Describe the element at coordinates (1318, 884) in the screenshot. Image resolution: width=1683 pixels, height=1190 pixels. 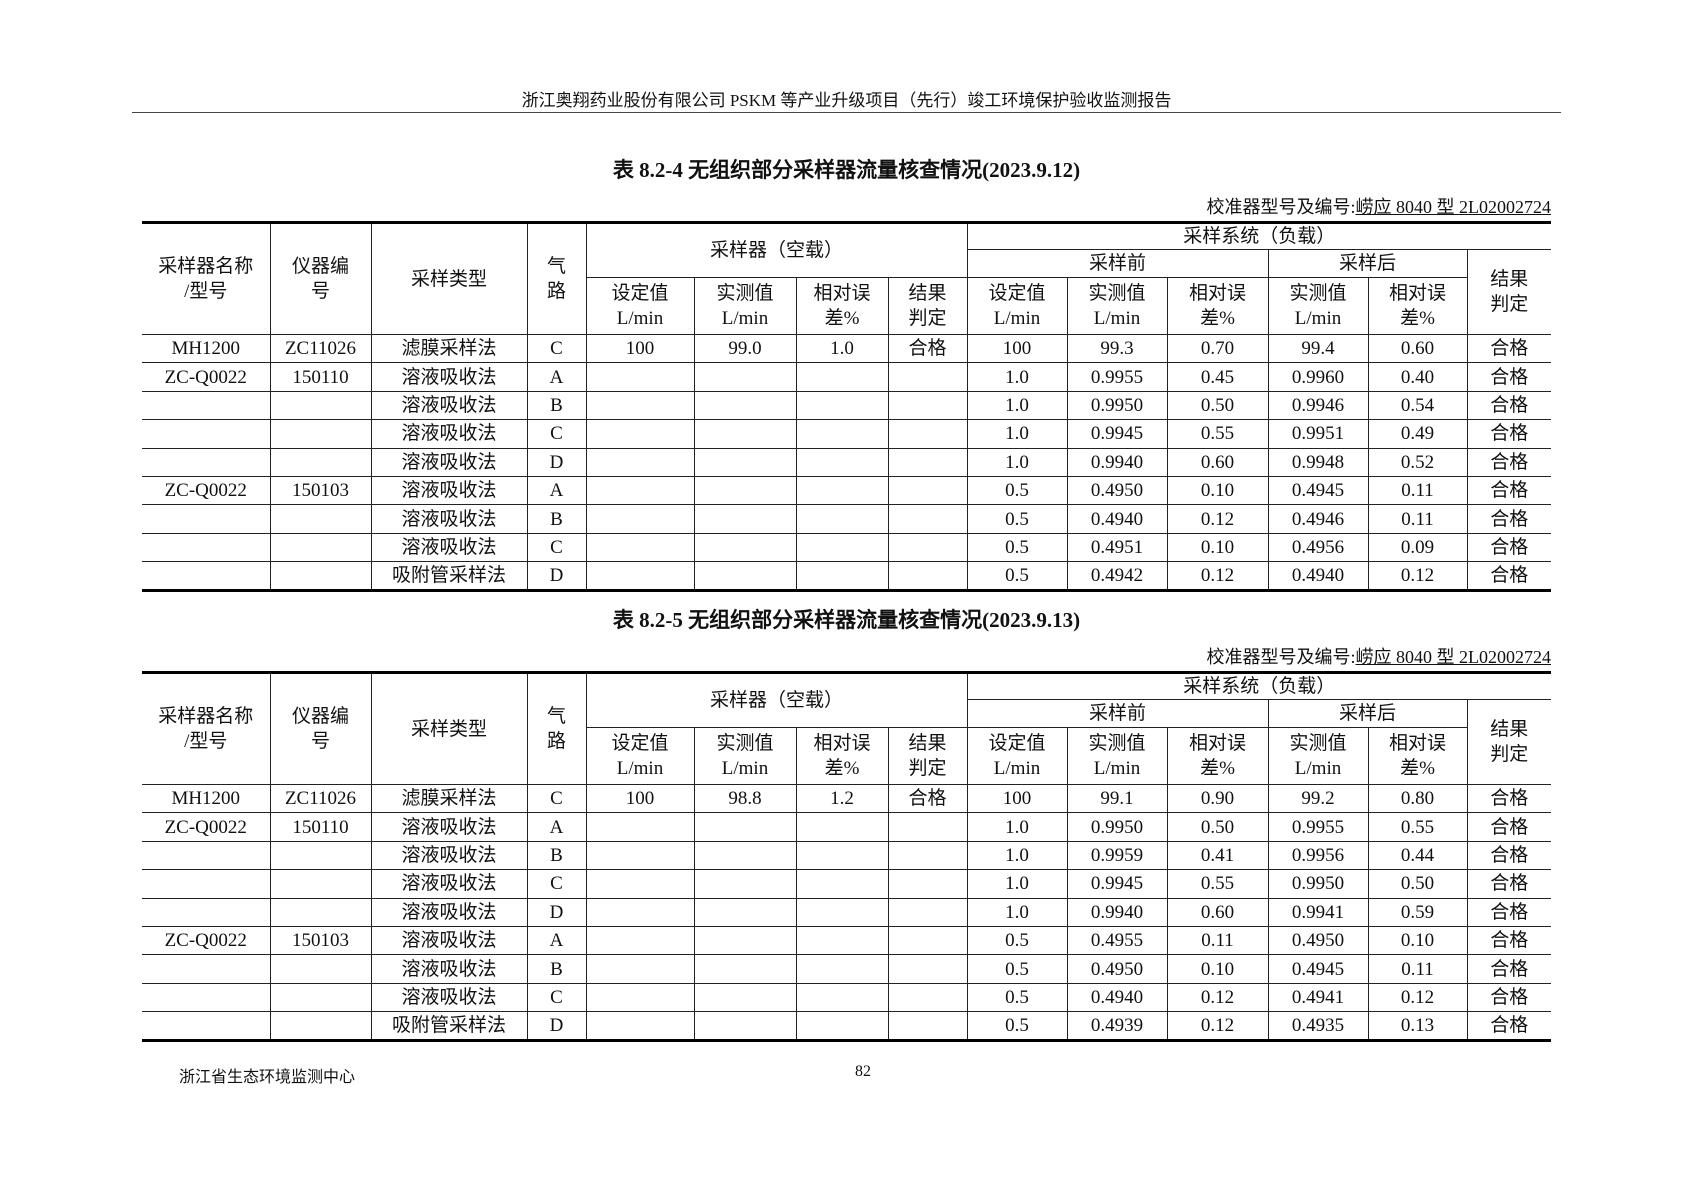
I see `table-cell: 0.9950` at that location.